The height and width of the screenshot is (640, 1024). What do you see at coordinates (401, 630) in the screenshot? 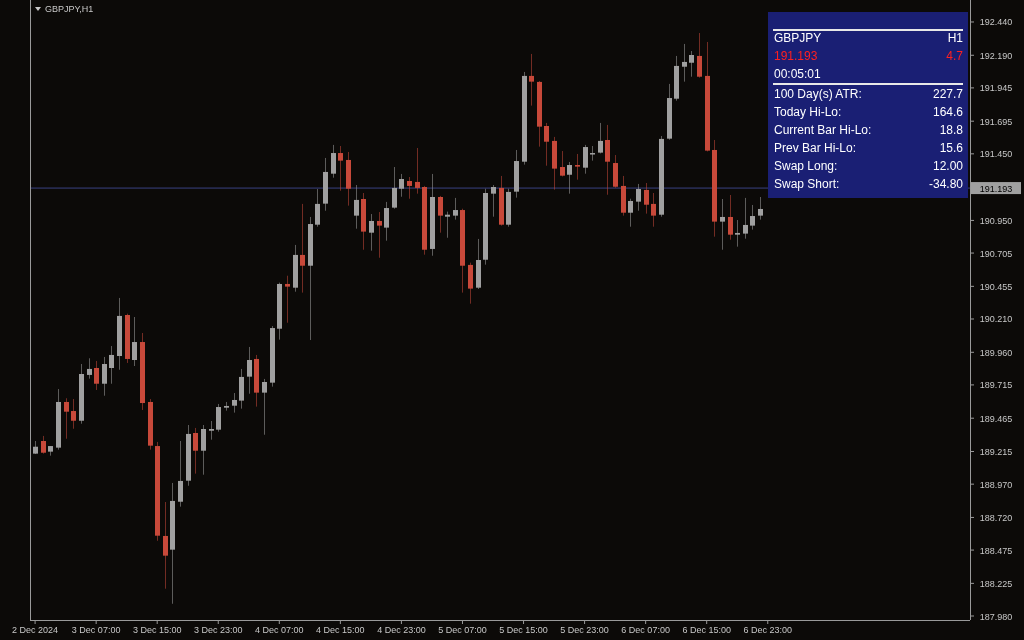
I see `x-tick-label: 4 Dec 23:00` at bounding box center [401, 630].